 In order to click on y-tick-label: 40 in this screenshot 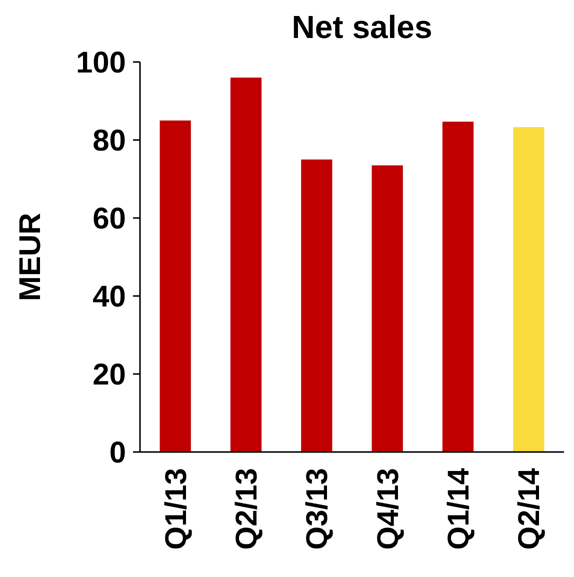, I will do `click(109, 297)`.